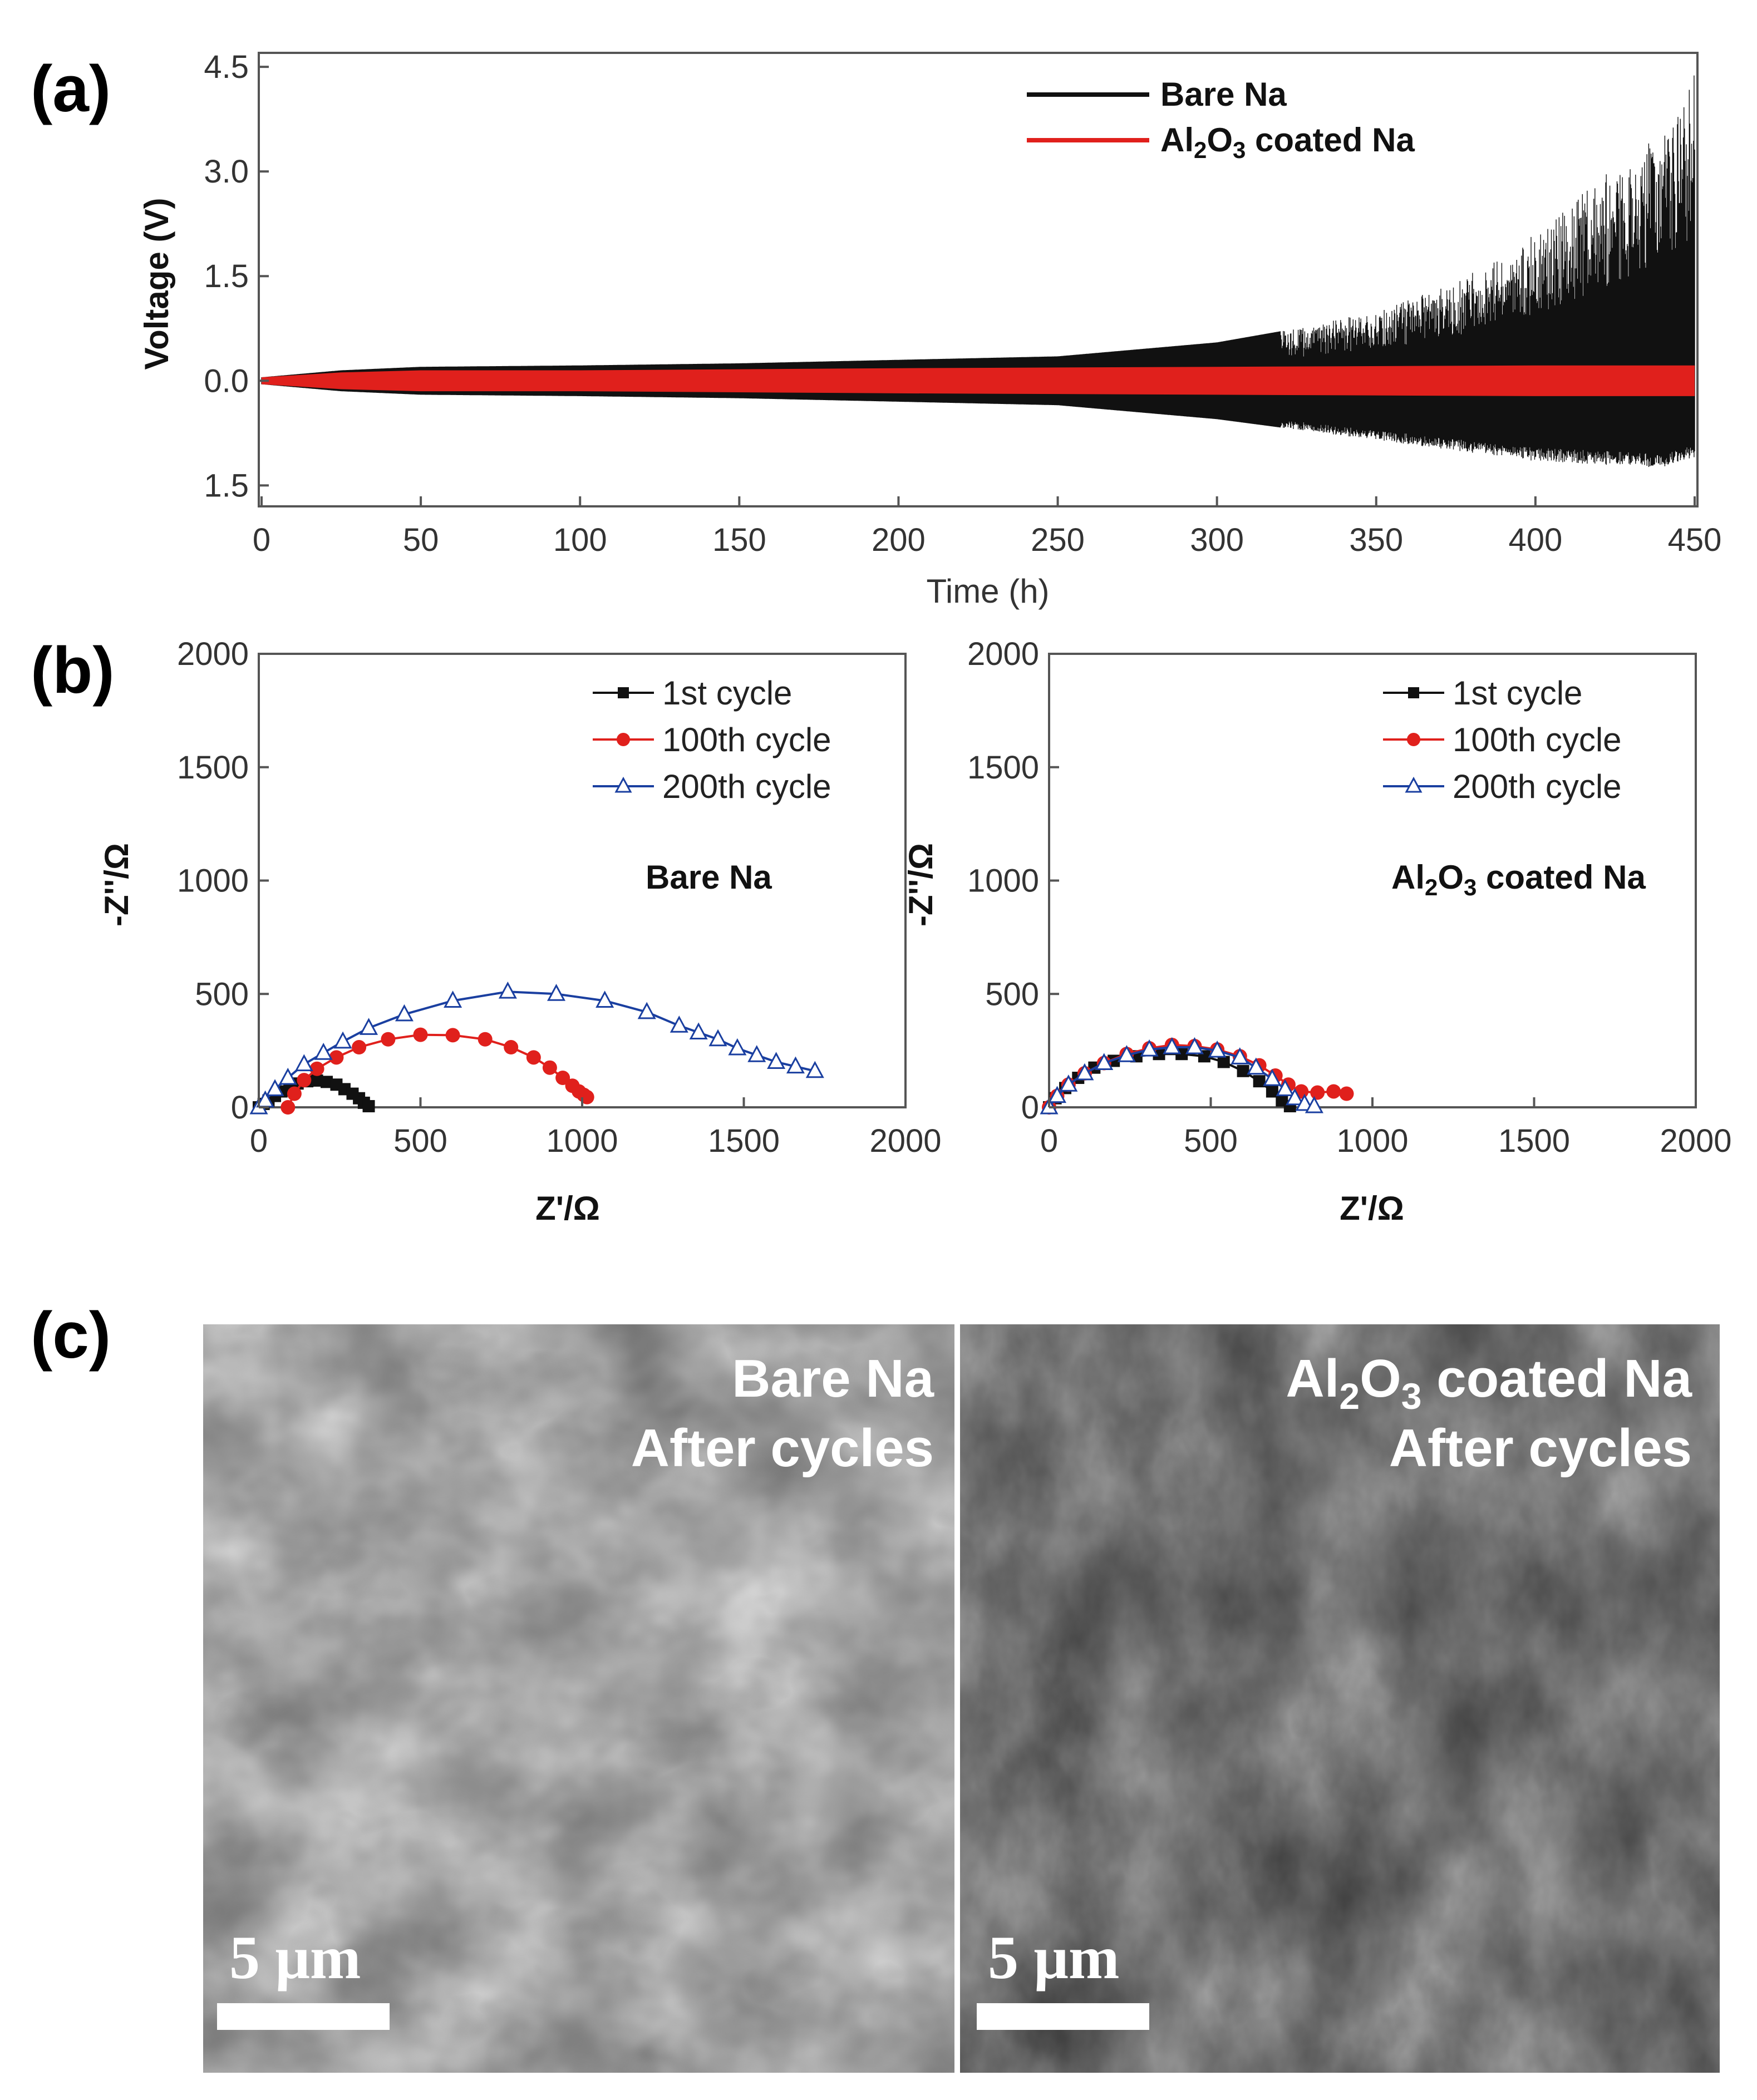 The image size is (1757, 2100). I want to click on x-tick-label: 350, so click(1376, 540).